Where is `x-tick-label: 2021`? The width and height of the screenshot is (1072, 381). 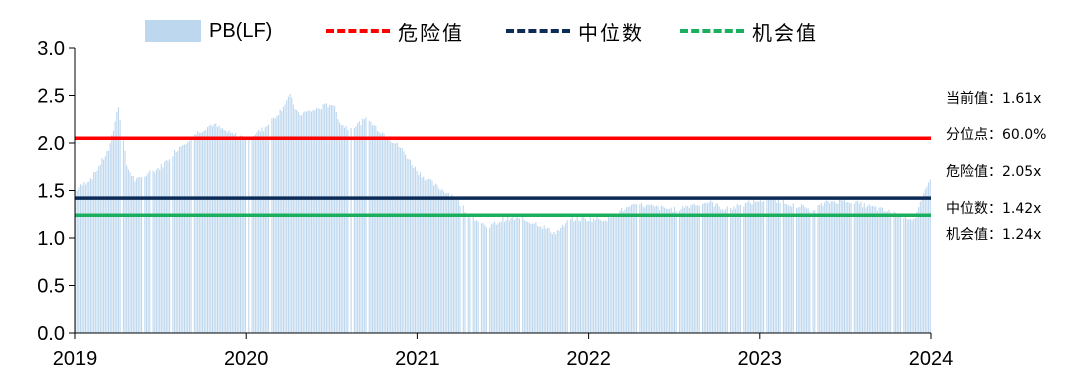
x-tick-label: 2021 is located at coordinates (417, 359).